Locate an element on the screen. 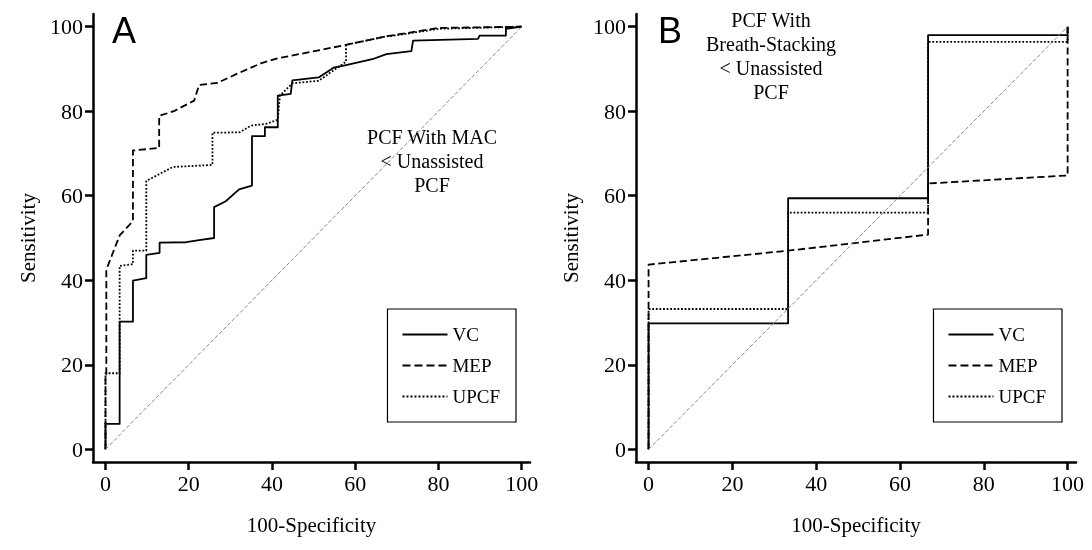 The width and height of the screenshot is (1092, 550). annotation: PCF With MAC < Unassisted PCF is located at coordinates (432, 161).